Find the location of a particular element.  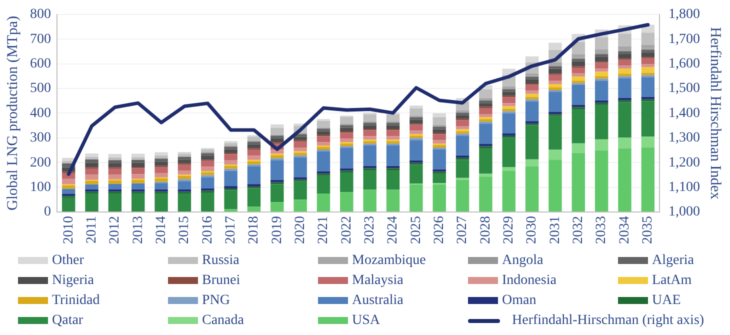

x-tick-label: 2022 is located at coordinates (346, 230).